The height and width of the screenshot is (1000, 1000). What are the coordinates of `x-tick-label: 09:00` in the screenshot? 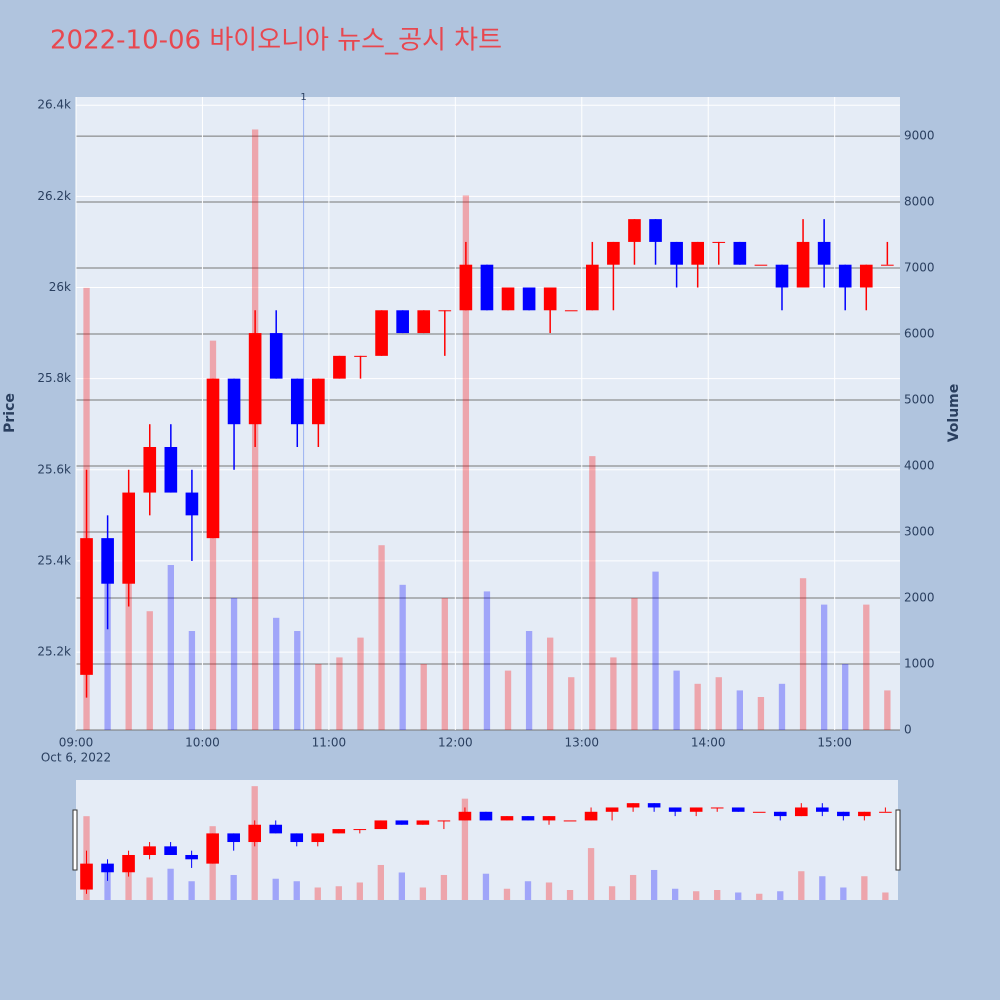 It's located at (76, 743).